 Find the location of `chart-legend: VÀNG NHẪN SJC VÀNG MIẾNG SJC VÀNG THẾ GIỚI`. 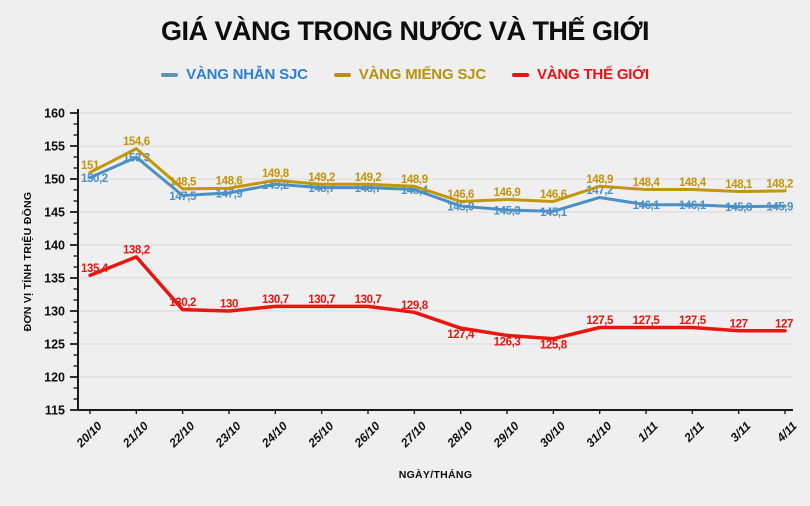

chart-legend: VÀNG NHẪN SJC VÀNG MIẾNG SJC VÀNG THẾ GIỚI is located at coordinates (405, 74).